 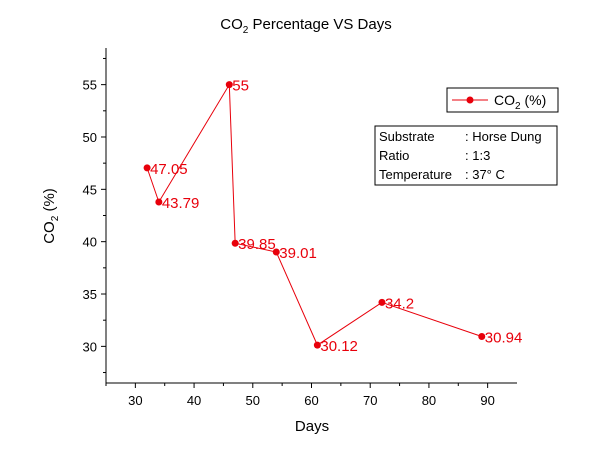 I want to click on x-axis-label: Days, so click(x=312, y=426).